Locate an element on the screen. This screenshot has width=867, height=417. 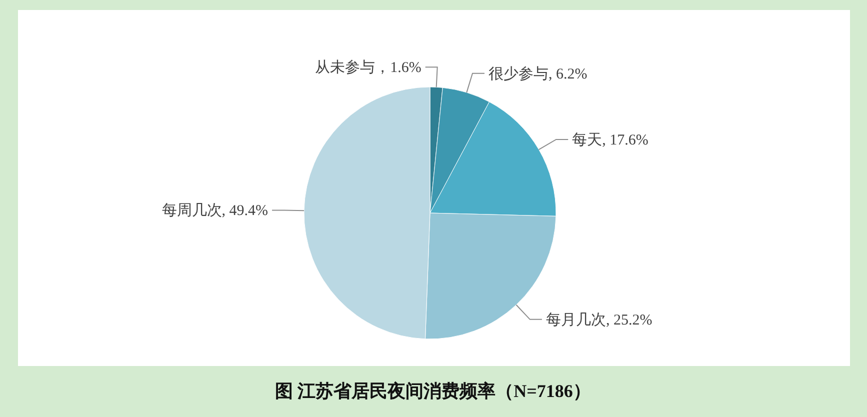
slice-label: 每天 is located at coordinates (587, 139).